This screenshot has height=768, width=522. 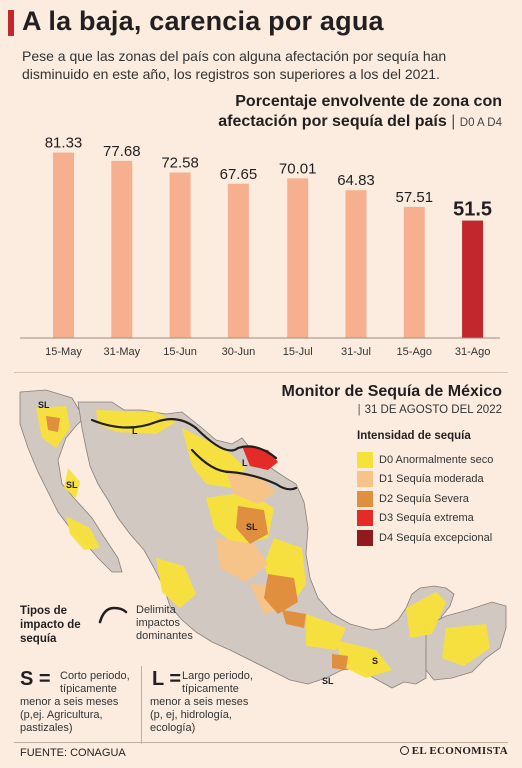 What do you see at coordinates (356, 264) in the screenshot?
I see `bar-31-Jul` at bounding box center [356, 264].